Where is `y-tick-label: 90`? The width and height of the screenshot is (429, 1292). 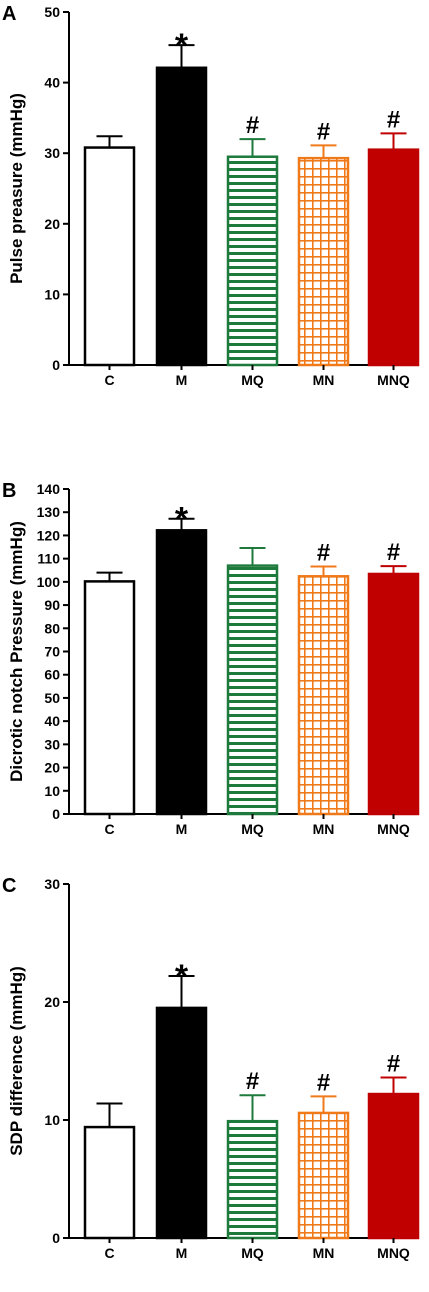
y-tick-label: 90 is located at coordinates (52, 605).